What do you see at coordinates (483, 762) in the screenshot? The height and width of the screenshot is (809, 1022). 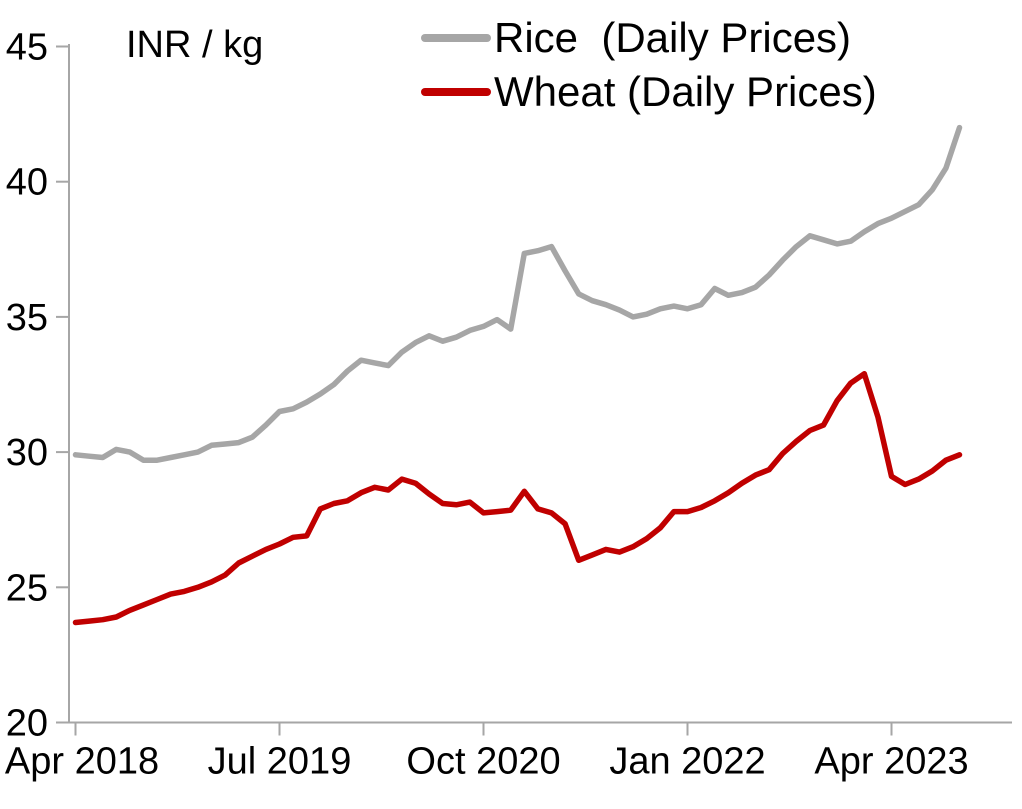 I see `x-tick-label: Oct 2020` at bounding box center [483, 762].